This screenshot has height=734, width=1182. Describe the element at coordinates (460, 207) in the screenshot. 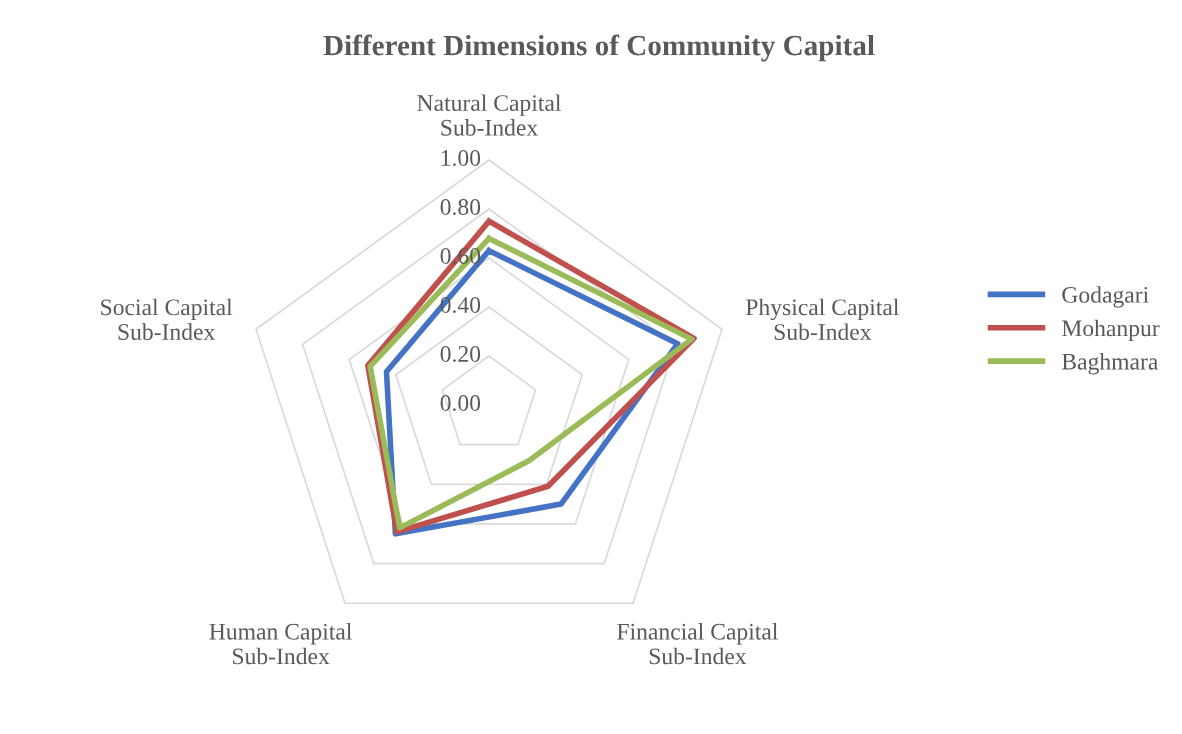

I see `y-tick-label: 0.80` at that location.